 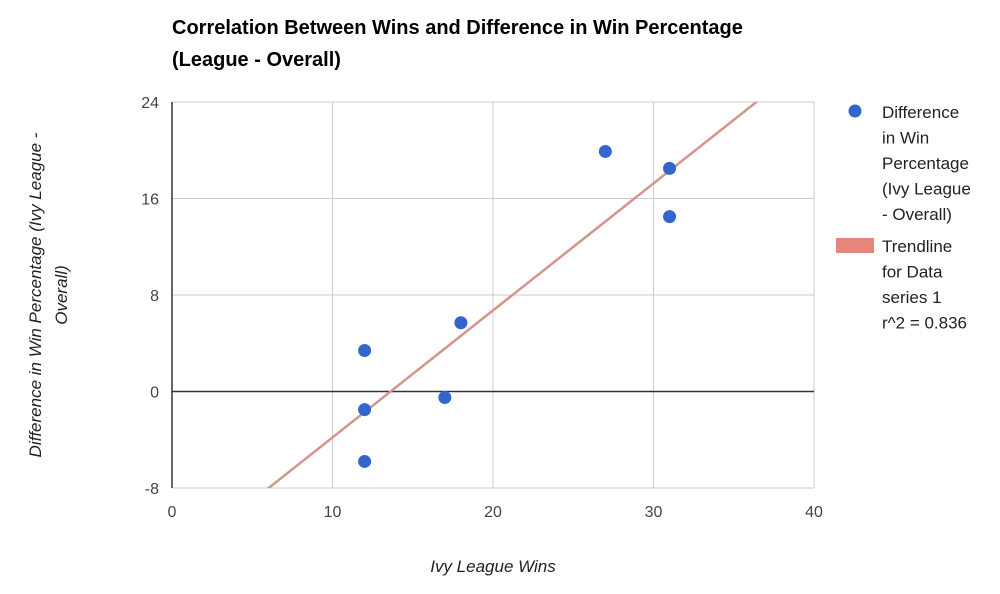 I want to click on x-tick-label: 40, so click(x=814, y=512).